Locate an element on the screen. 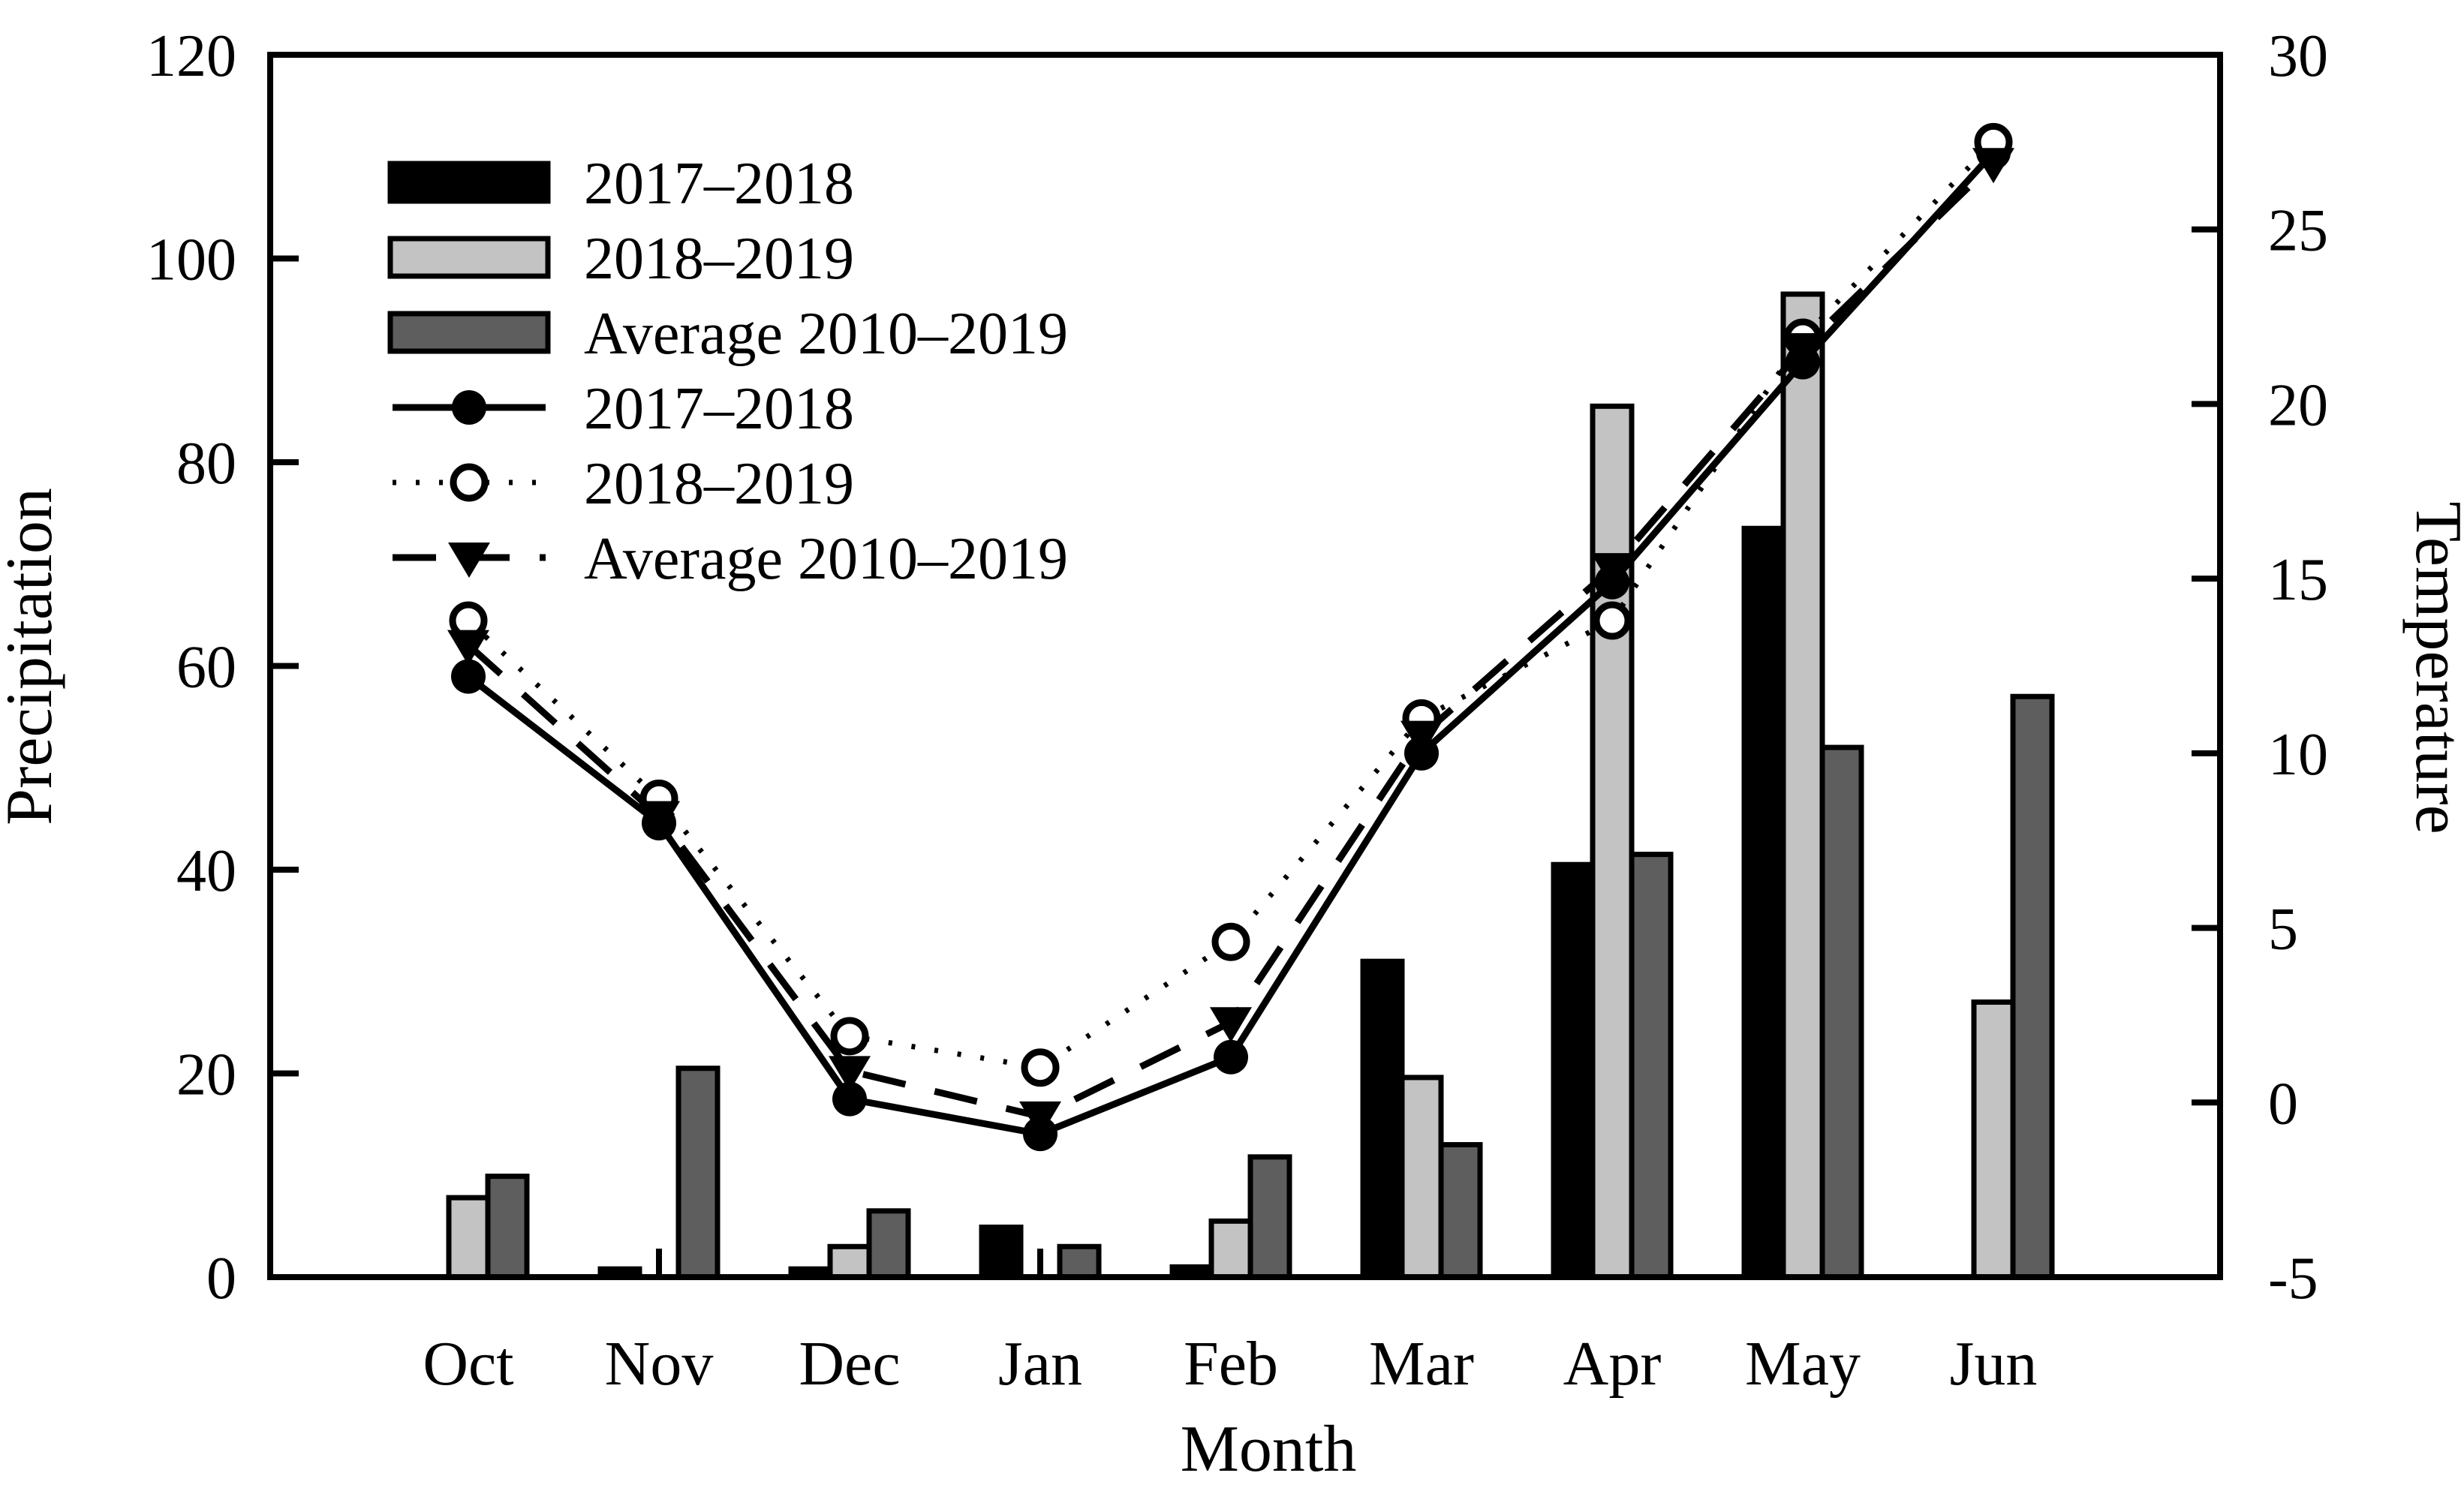 The height and width of the screenshot is (1512, 2464). left-axis-tick-label: 60 is located at coordinates (206, 668).